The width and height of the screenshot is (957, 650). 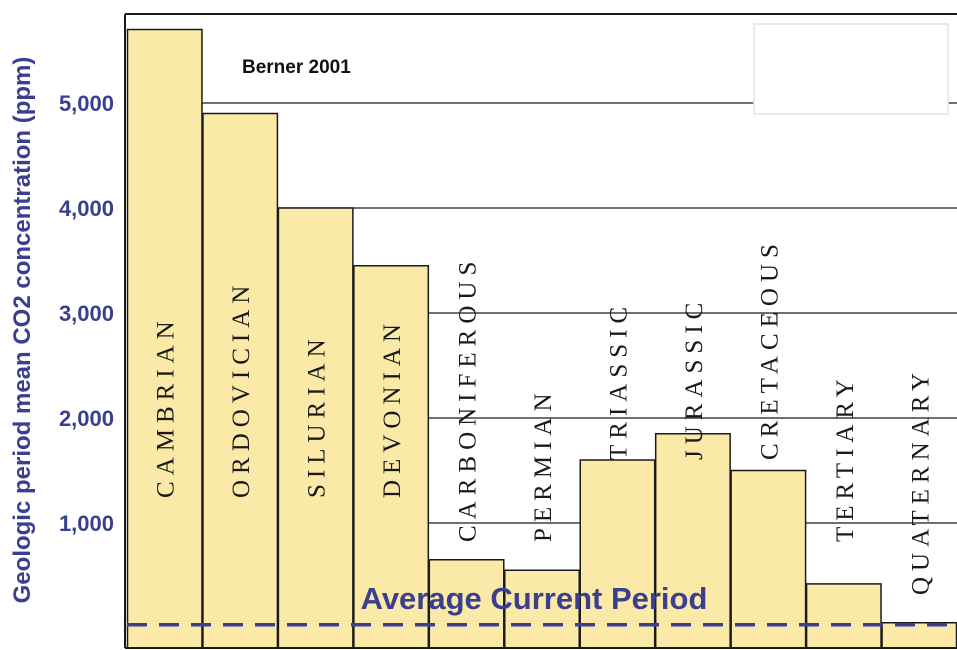 What do you see at coordinates (617, 554) in the screenshot?
I see `bar-triassic` at bounding box center [617, 554].